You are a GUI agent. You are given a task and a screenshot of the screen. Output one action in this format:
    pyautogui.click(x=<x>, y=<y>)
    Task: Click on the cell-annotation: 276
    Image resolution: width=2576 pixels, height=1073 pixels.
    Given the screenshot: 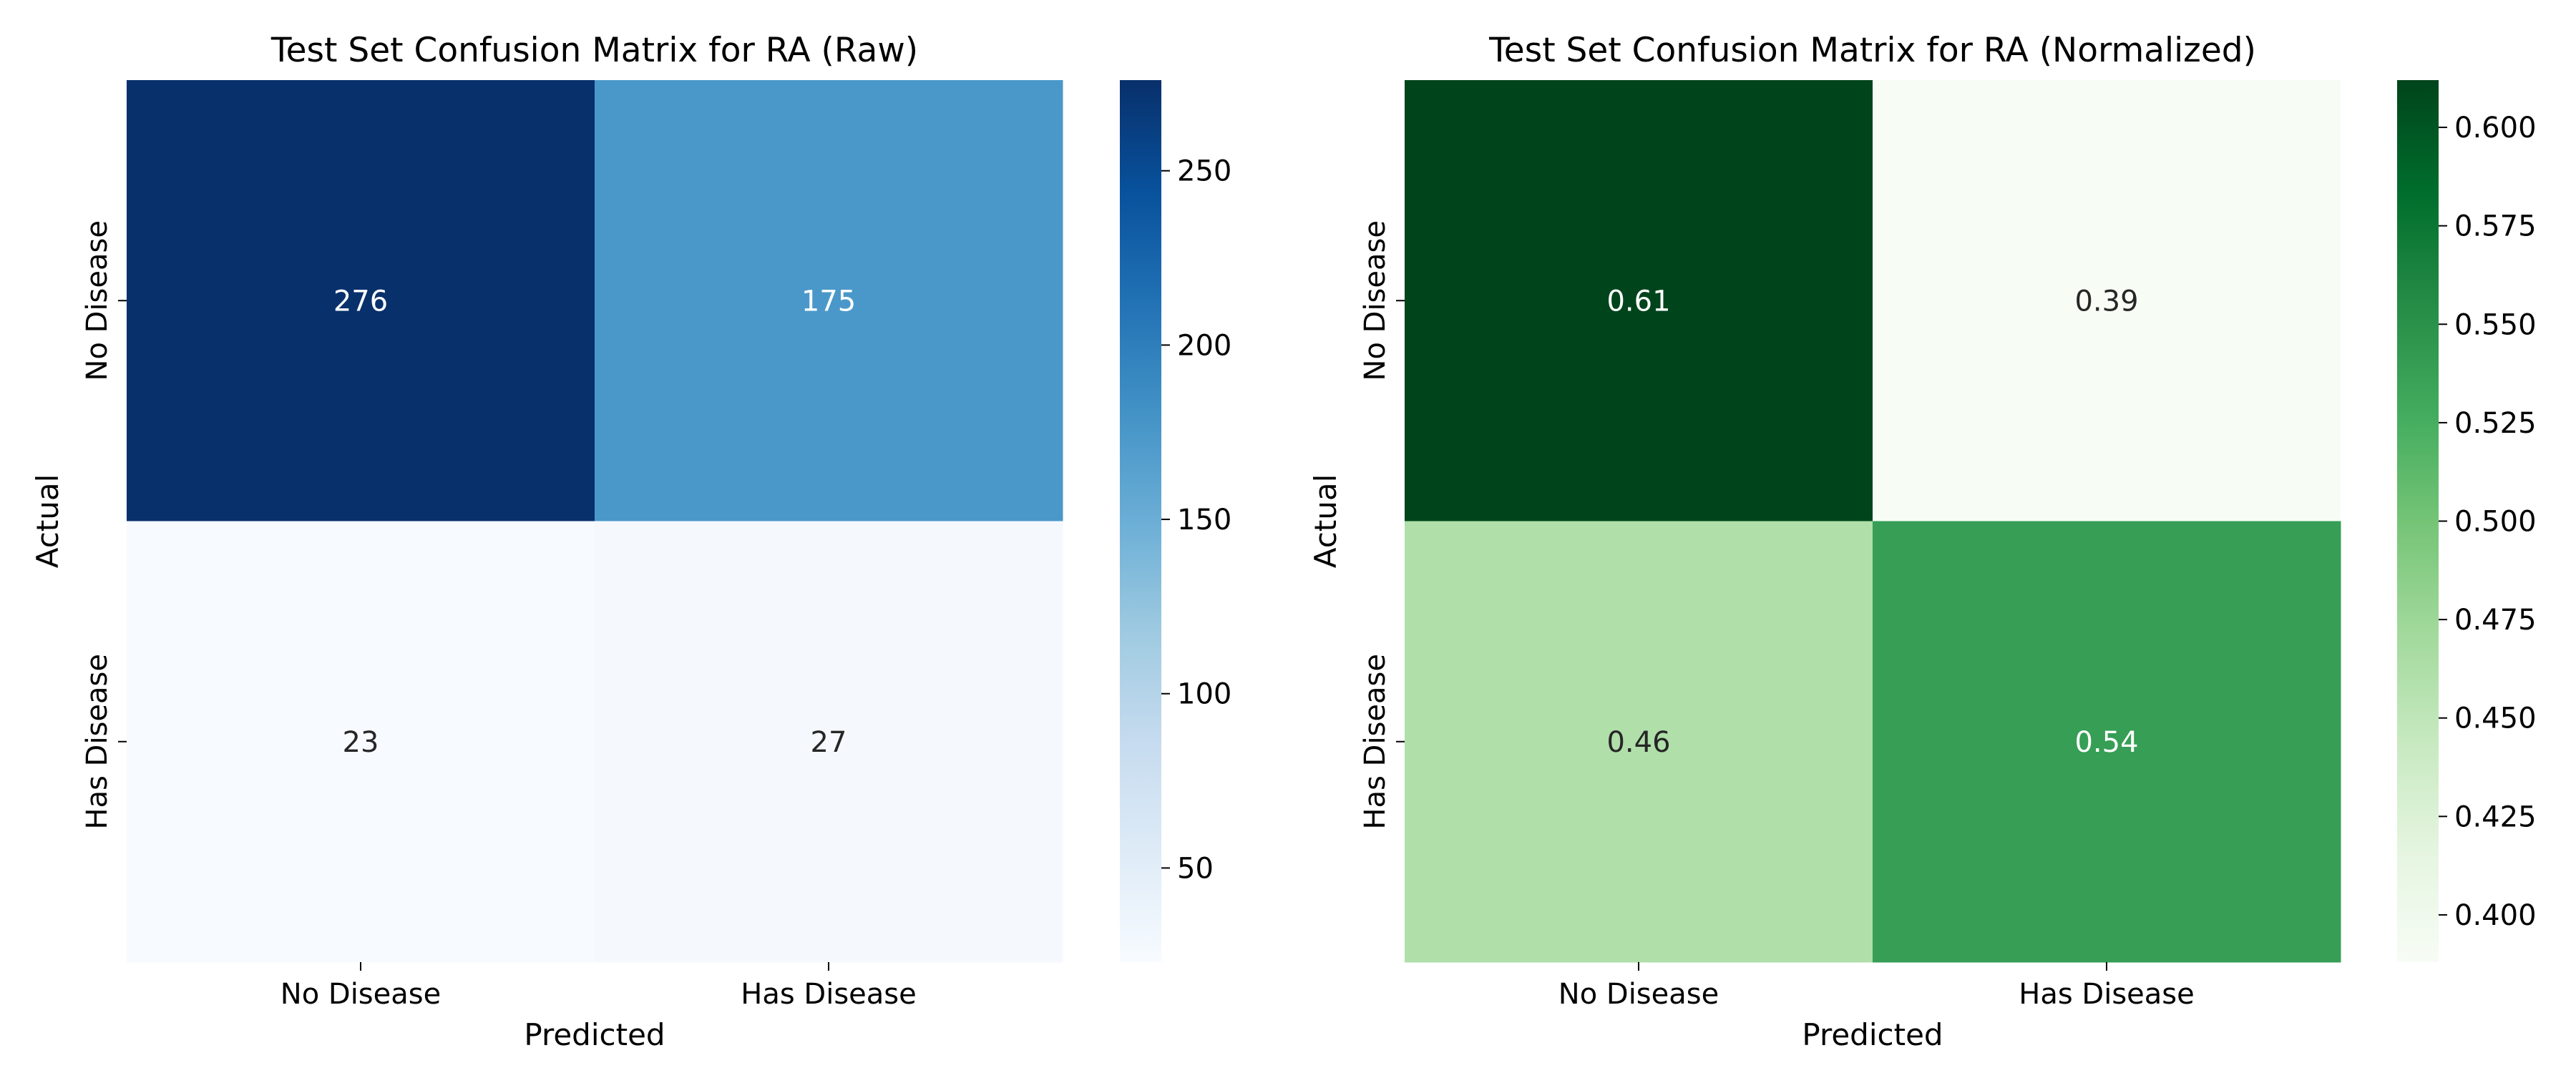 What is the action you would take?
    pyautogui.click(x=360, y=301)
    